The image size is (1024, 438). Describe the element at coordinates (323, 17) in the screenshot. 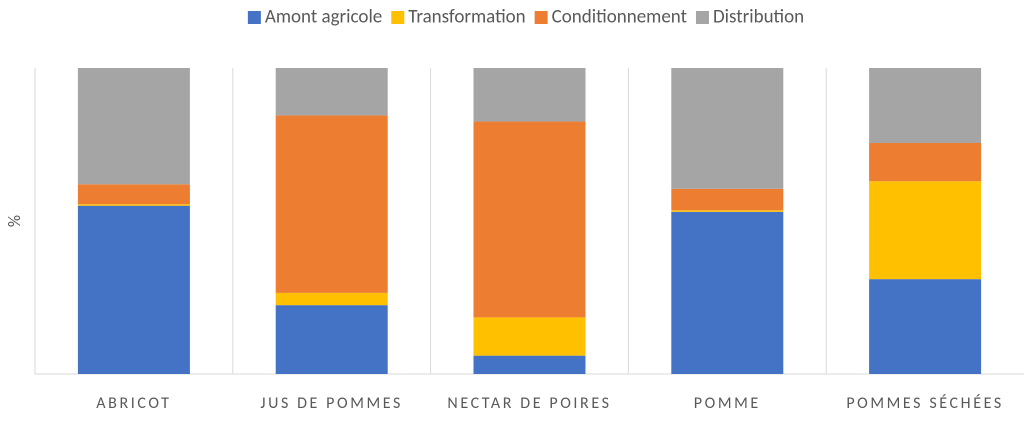

I see `legend-label: Amont agricole` at that location.